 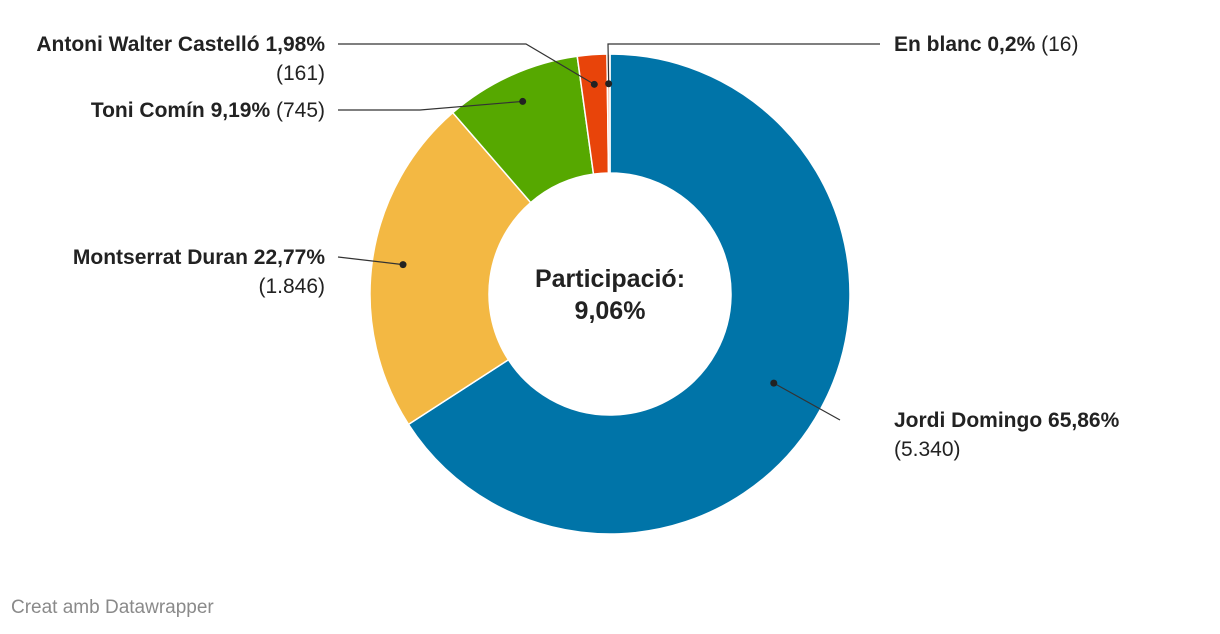 I want to click on participation-value: 9,06%, so click(x=610, y=311).